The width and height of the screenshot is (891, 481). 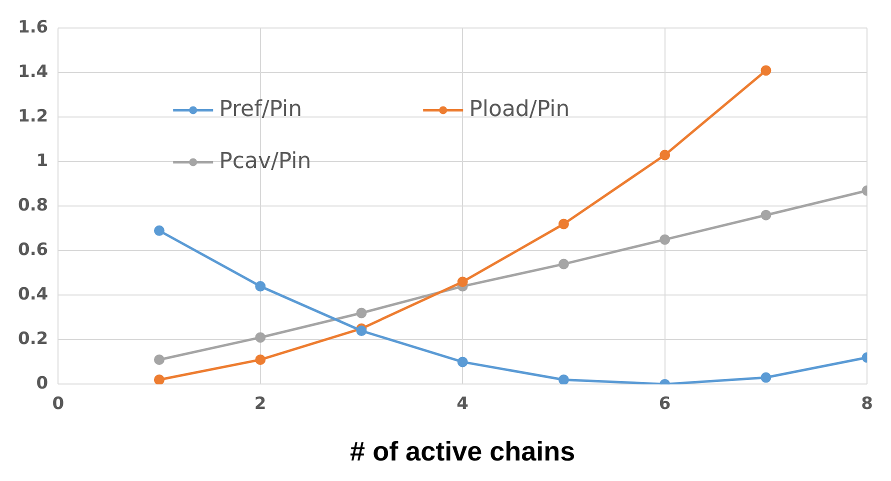 I want to click on legend-label: Pload/Pin, so click(x=519, y=109).